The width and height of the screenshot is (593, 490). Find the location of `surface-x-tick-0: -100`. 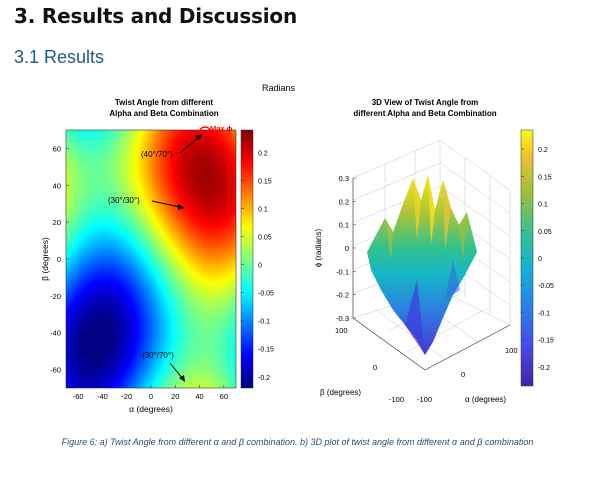

surface-x-tick-0: -100 is located at coordinates (424, 399).